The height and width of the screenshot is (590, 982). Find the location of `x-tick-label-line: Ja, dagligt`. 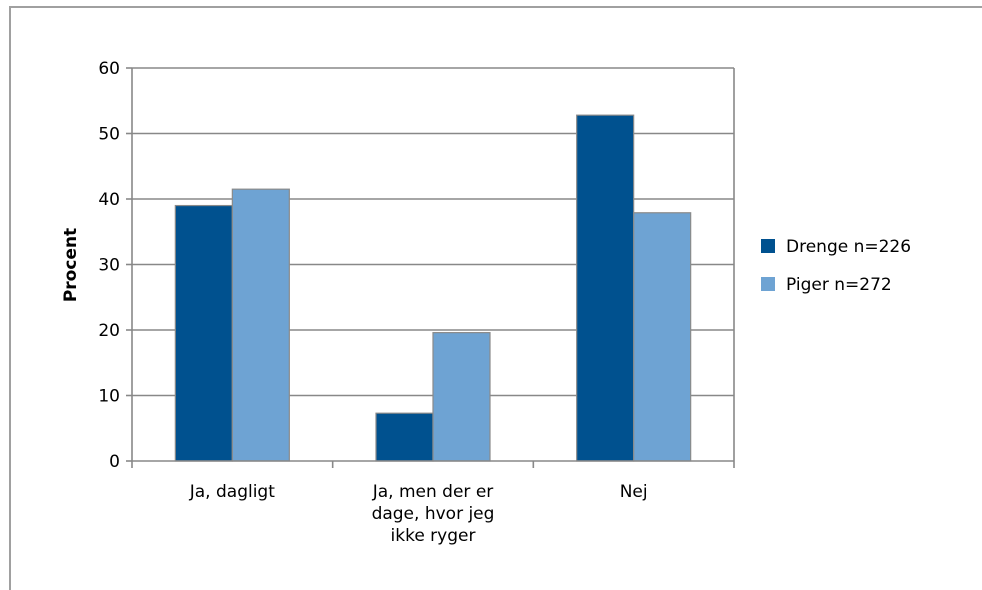

x-tick-label-line: Ja, dagligt is located at coordinates (232, 492).